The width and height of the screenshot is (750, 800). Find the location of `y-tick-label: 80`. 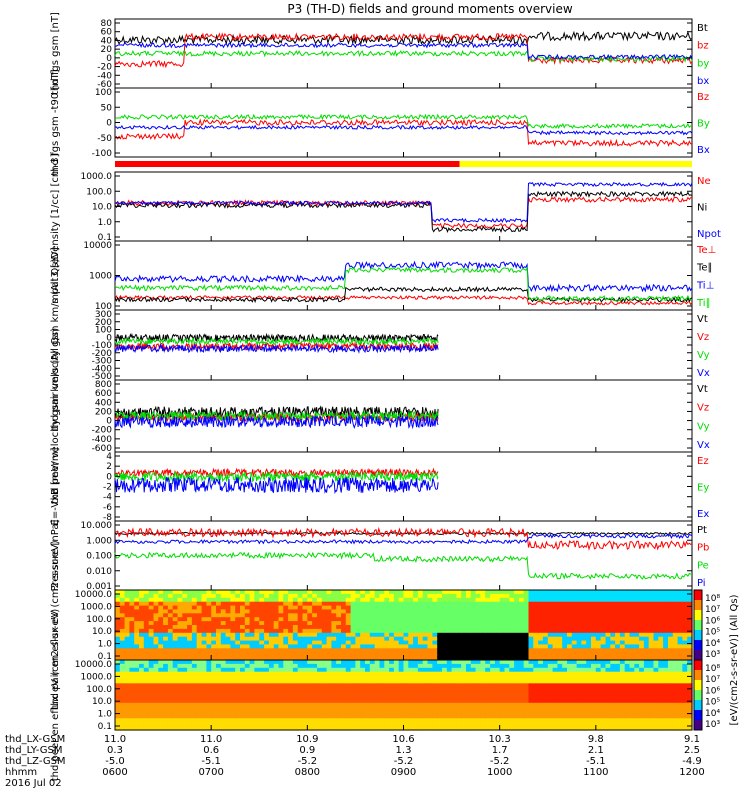

y-tick-label: 80 is located at coordinates (107, 24).